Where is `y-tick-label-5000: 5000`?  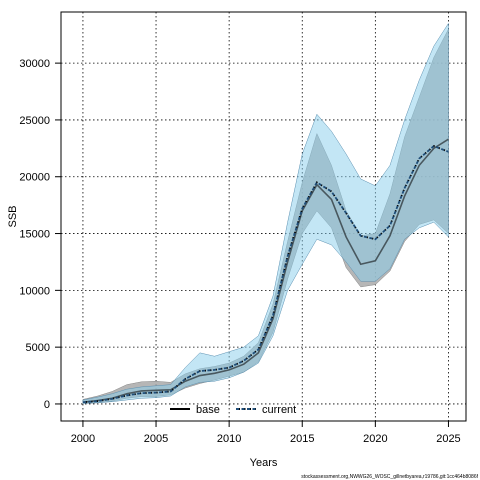
y-tick-label-5000: 5000 is located at coordinates (38, 348).